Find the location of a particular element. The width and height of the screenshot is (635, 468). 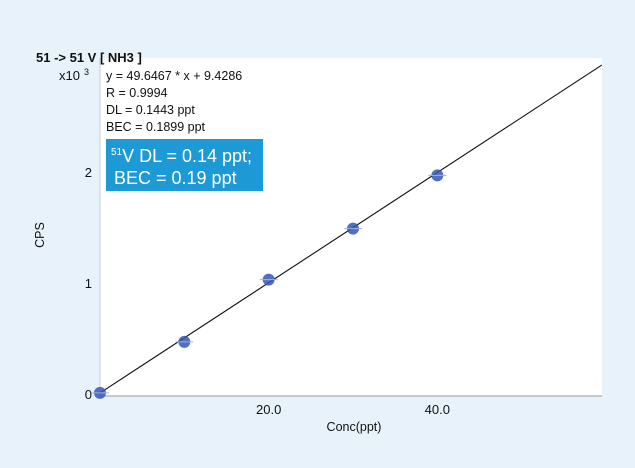

x-tick-label: 40.0 is located at coordinates (437, 409).